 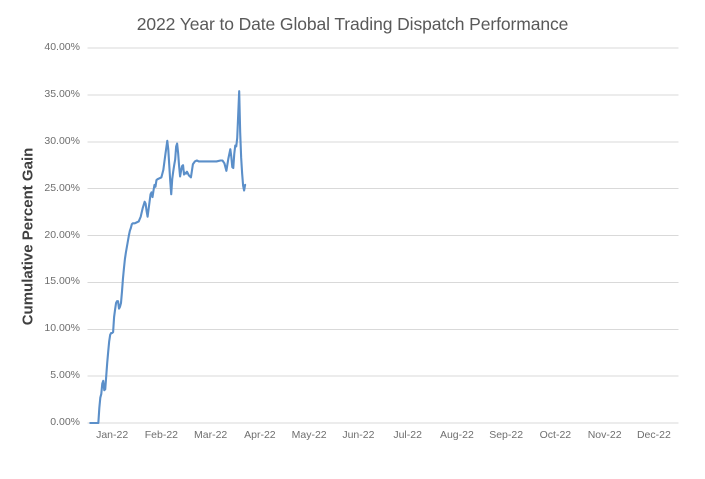 I want to click on y-tick-label: 15.00%, so click(x=62, y=281).